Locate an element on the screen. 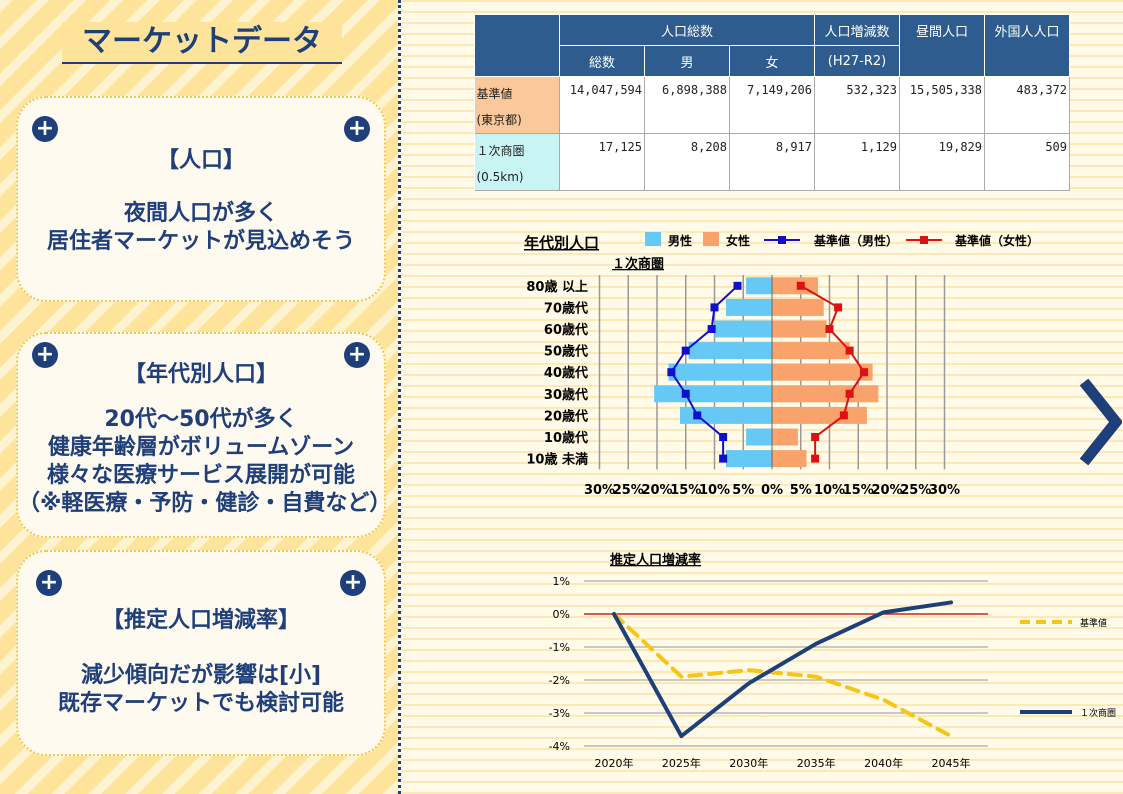 The height and width of the screenshot is (794, 1123). table-cell: 509 is located at coordinates (1027, 162).